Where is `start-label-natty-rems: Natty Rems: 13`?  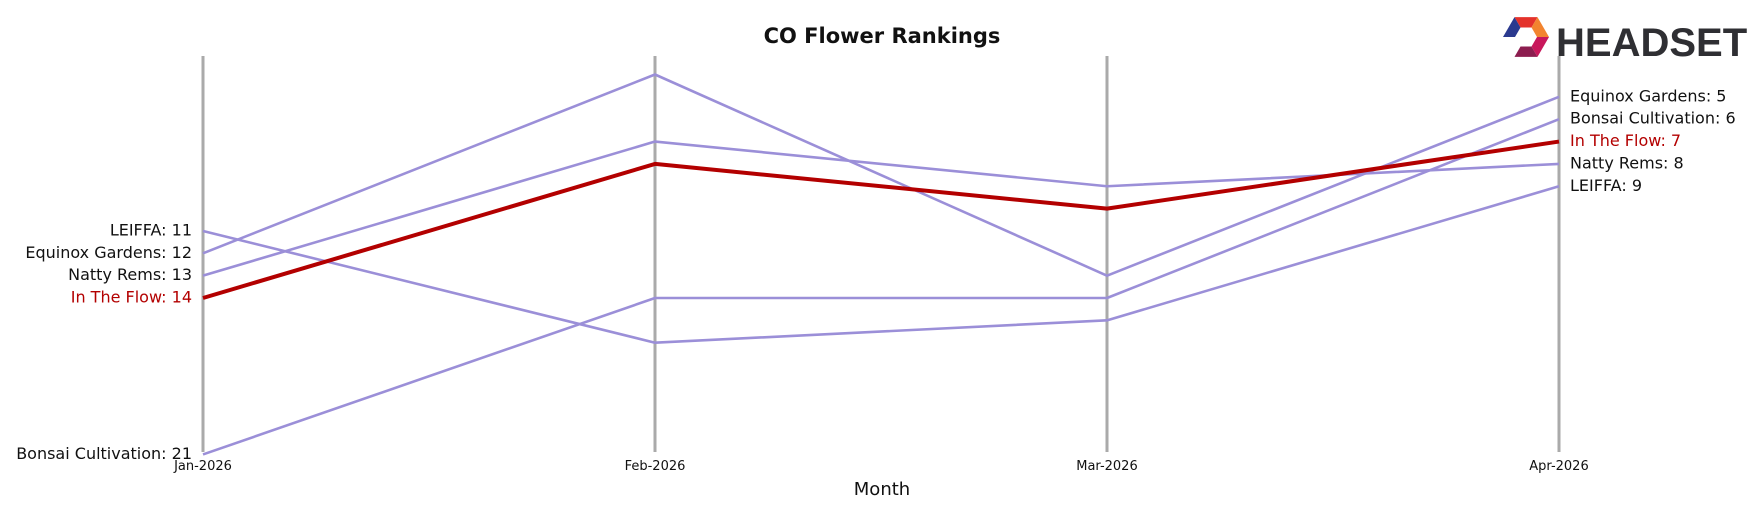 start-label-natty-rems: Natty Rems: 13 is located at coordinates (130, 274).